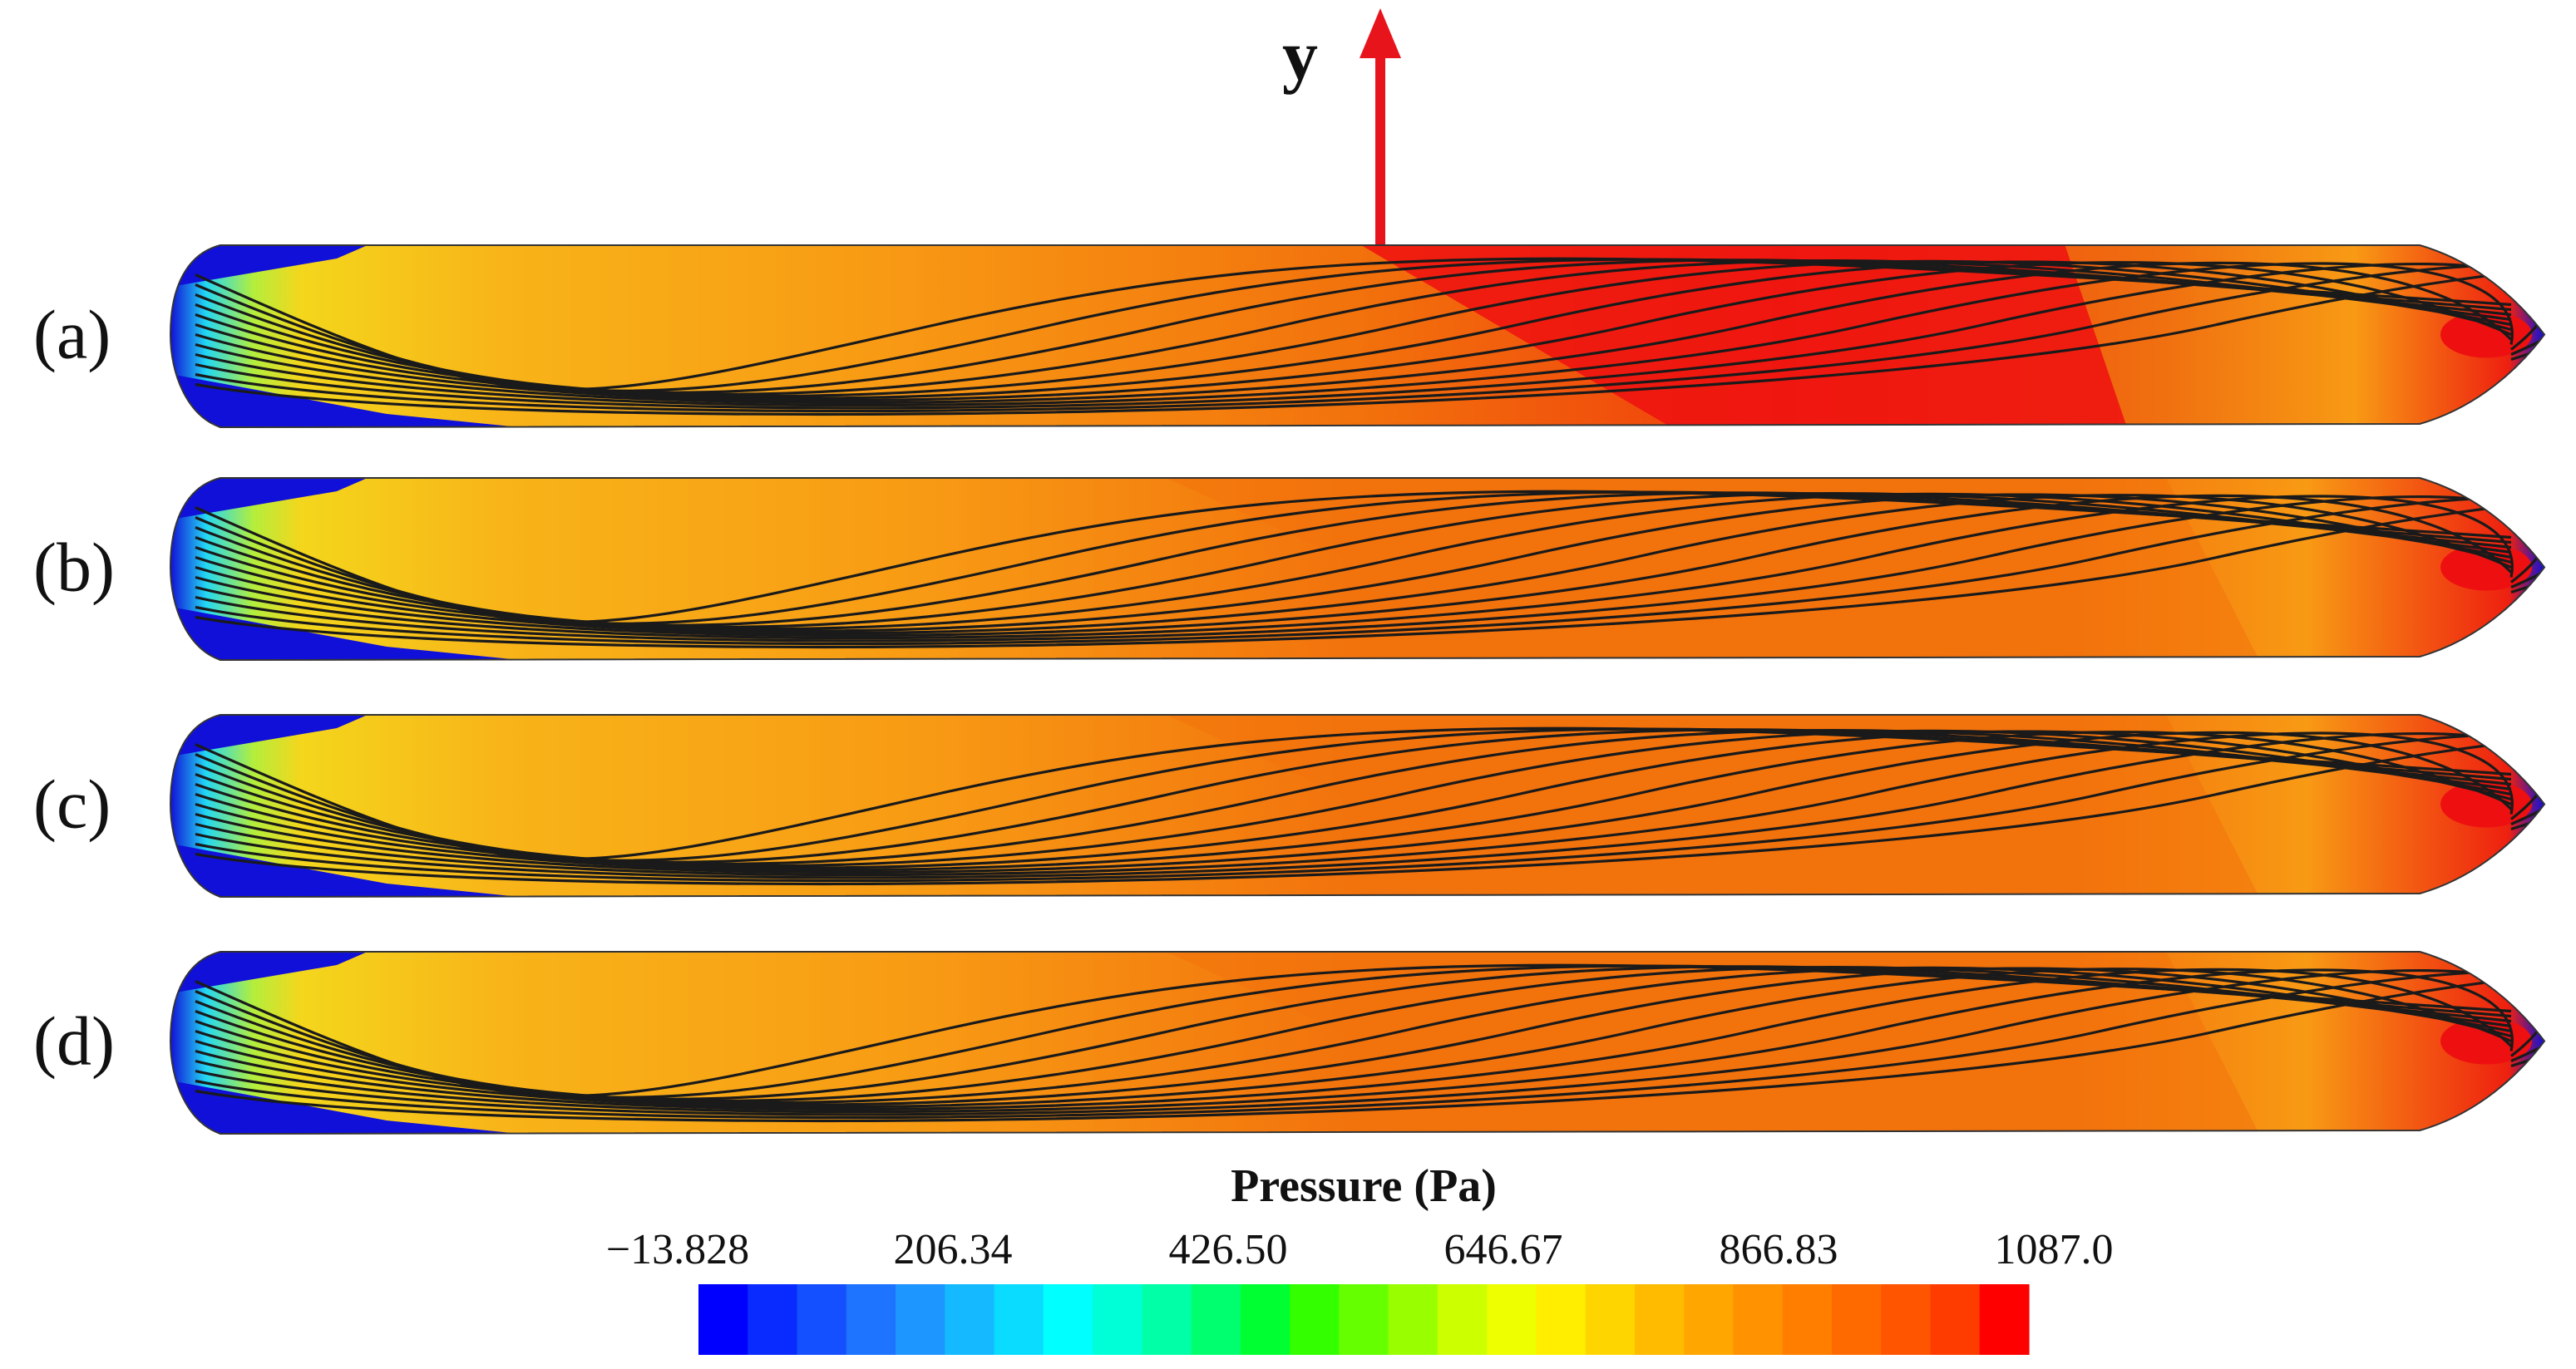 The image size is (2576, 1369). Describe the element at coordinates (1503, 1249) in the screenshot. I see `legend-tick-label: 646.67` at that location.